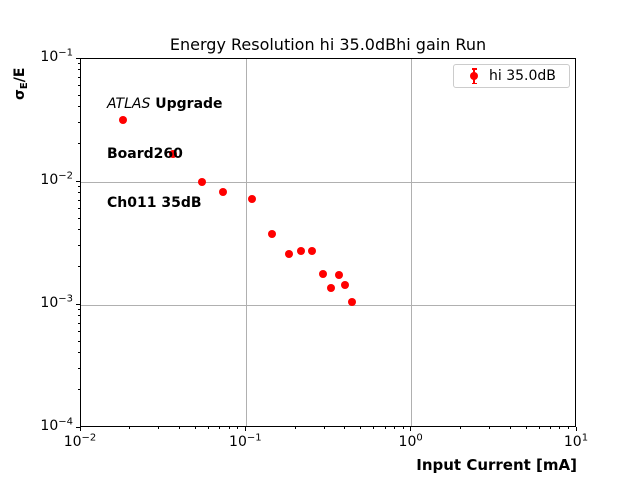 Image resolution: width=640 pixels, height=480 pixels. I want to click on annotation-line-1: ATLAS Upgrade, so click(165, 104).